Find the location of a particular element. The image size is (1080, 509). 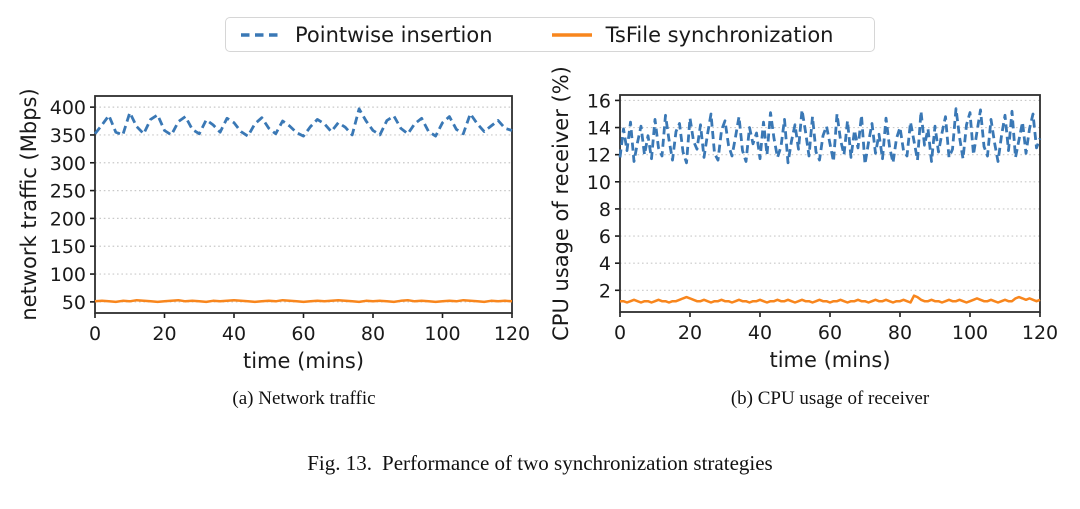

dashed-line-icon is located at coordinates (261, 34).